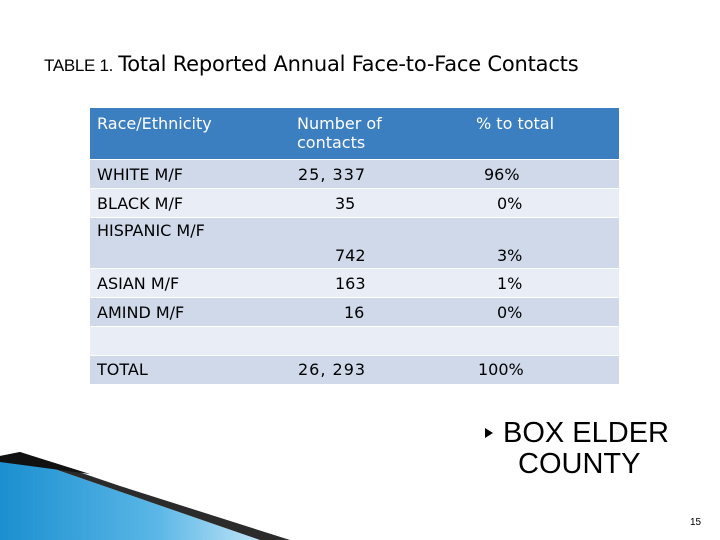  I want to click on header-number-of-contacts: Number of contacts, so click(380, 133).